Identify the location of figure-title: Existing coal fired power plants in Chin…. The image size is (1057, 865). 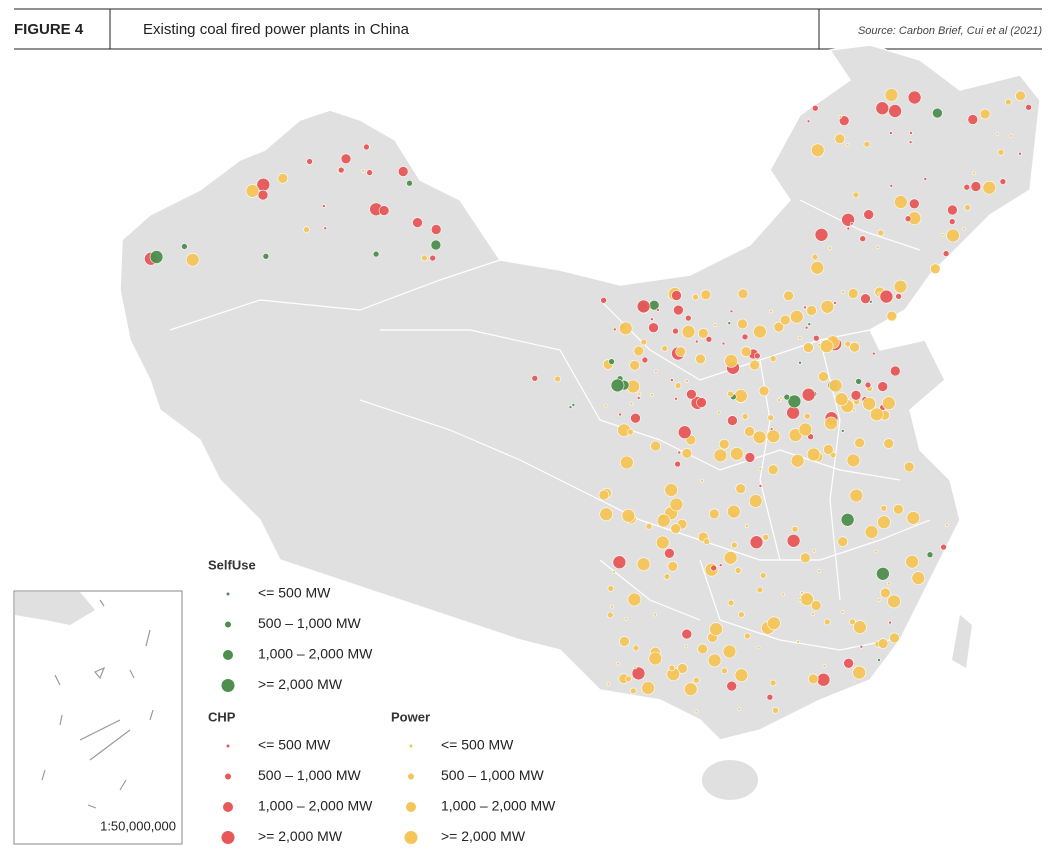
(276, 29).